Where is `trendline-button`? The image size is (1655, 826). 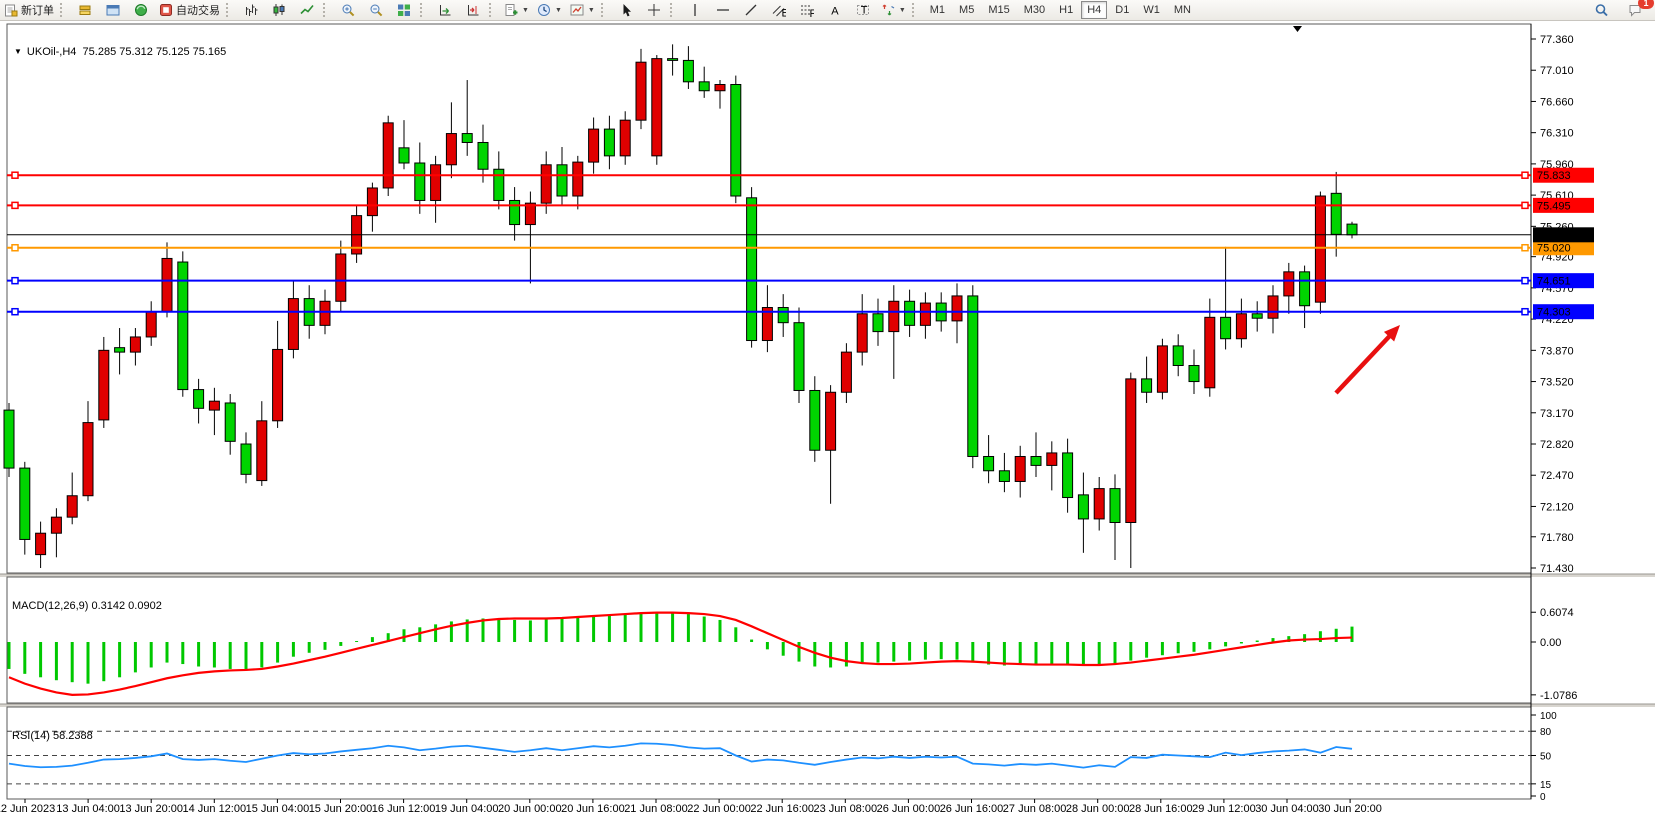
trendline-button is located at coordinates (751, 10).